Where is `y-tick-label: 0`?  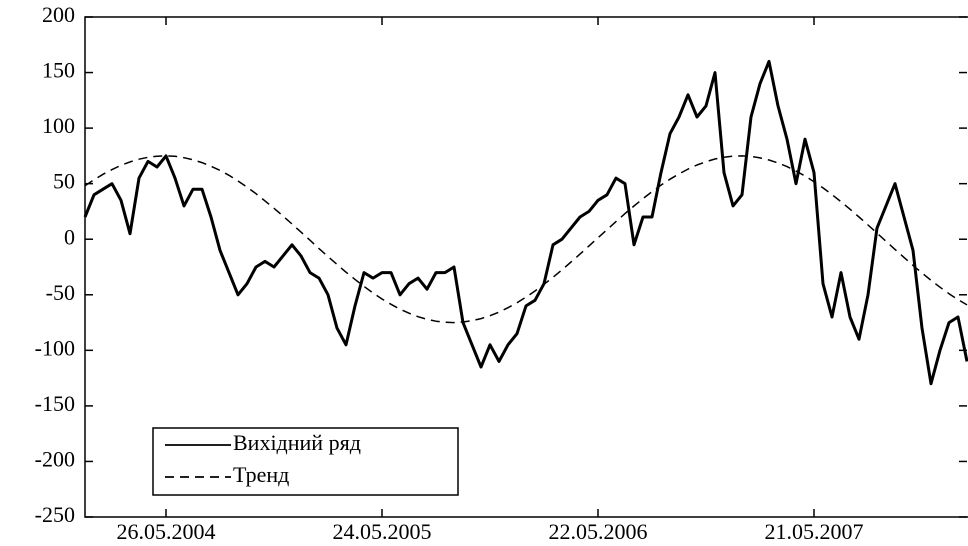 y-tick-label: 0 is located at coordinates (69, 236).